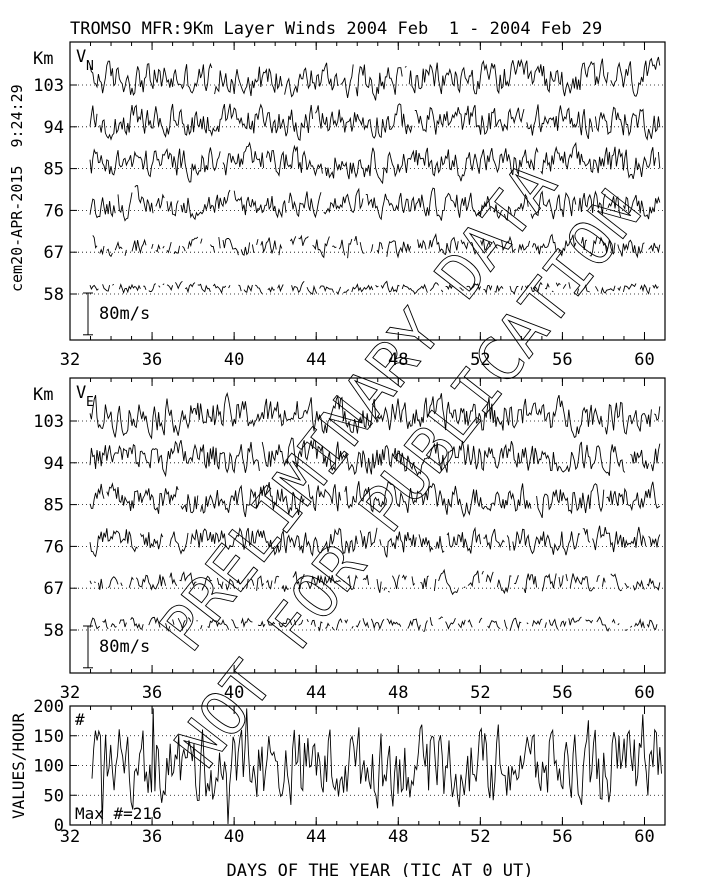 The height and width of the screenshot is (877, 704). I want to click on component-subscript: E, so click(90, 402).